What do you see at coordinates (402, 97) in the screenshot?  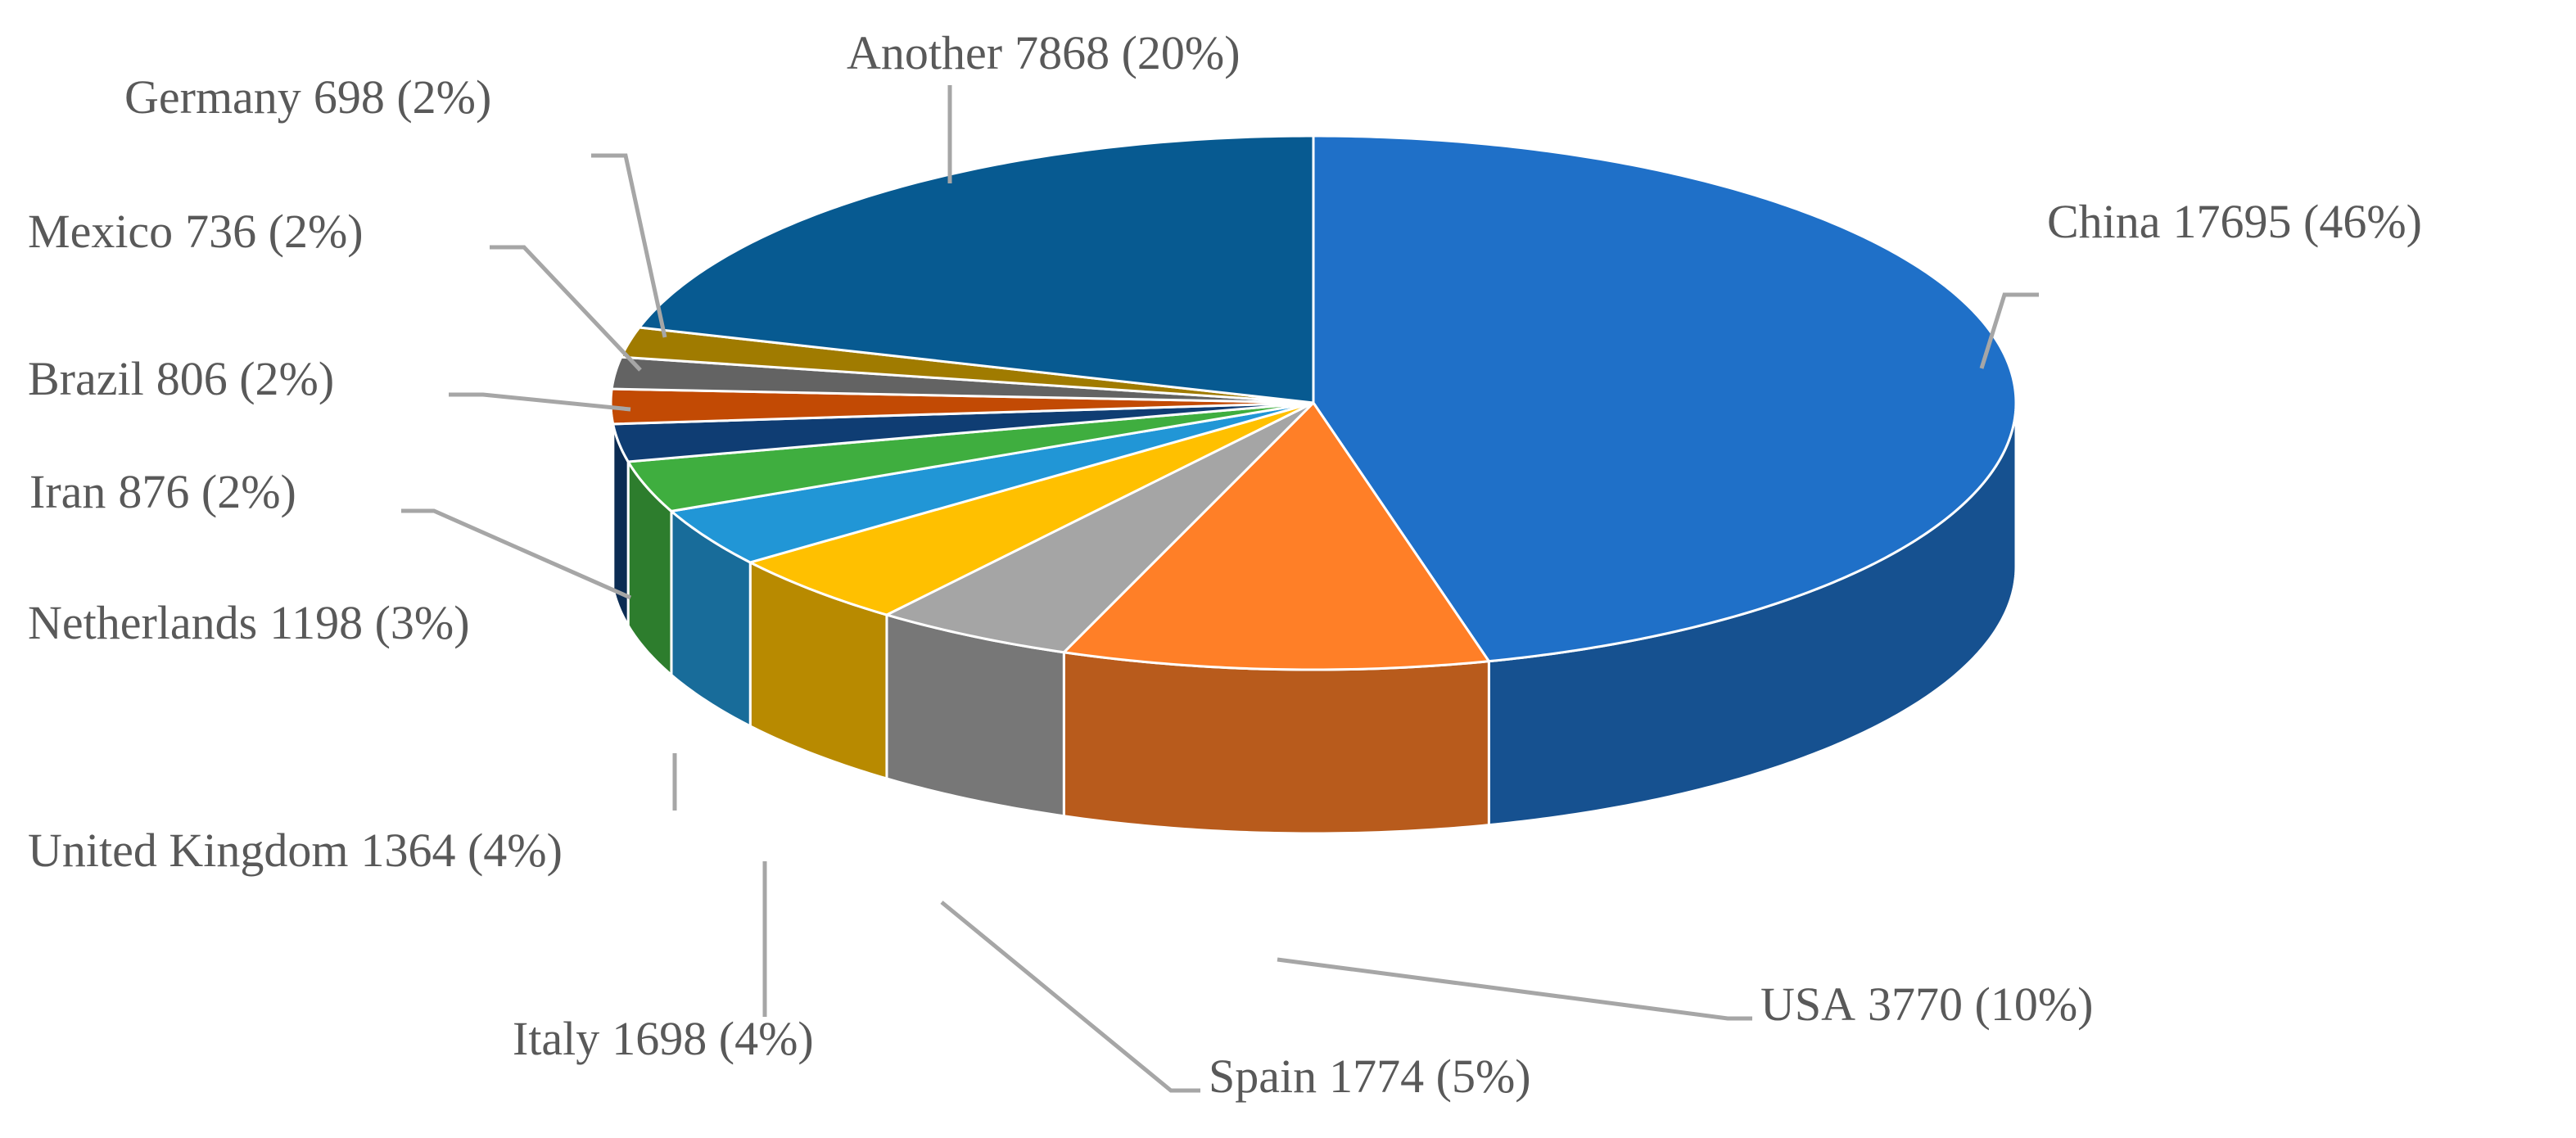 I see `label-value: 698 (2%)` at bounding box center [402, 97].